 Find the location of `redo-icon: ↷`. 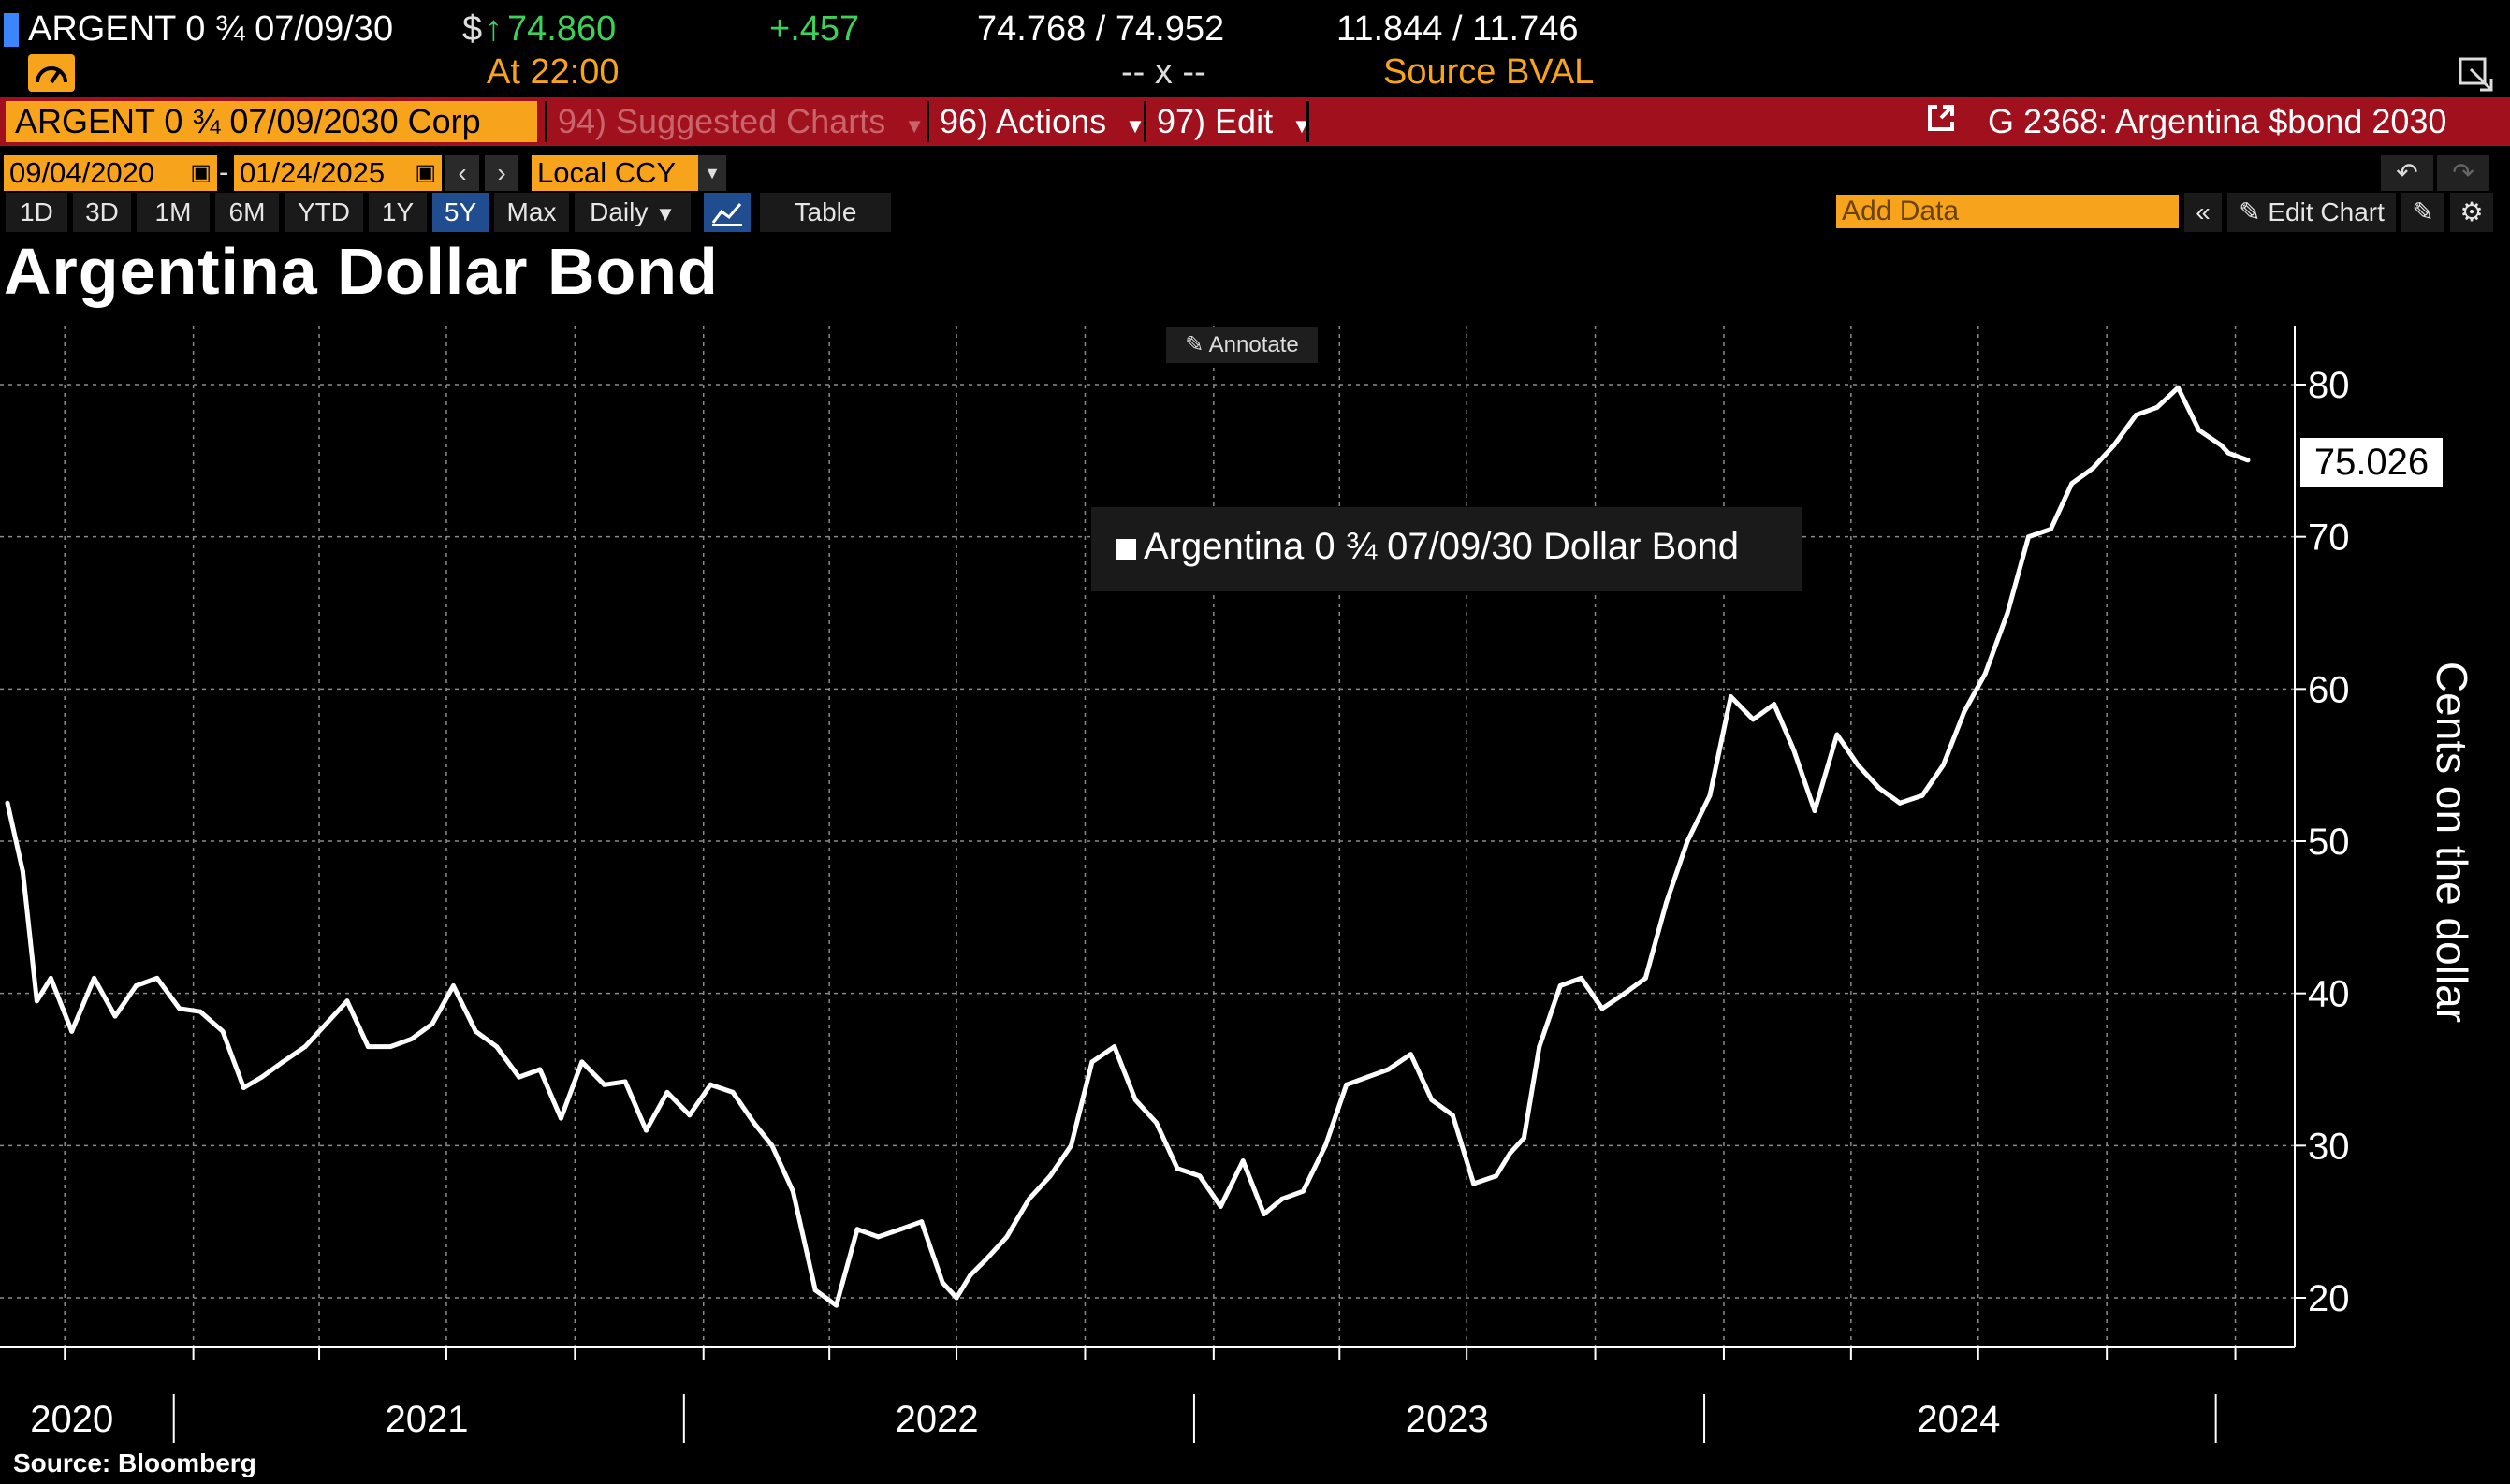

redo-icon: ↷ is located at coordinates (2463, 173).